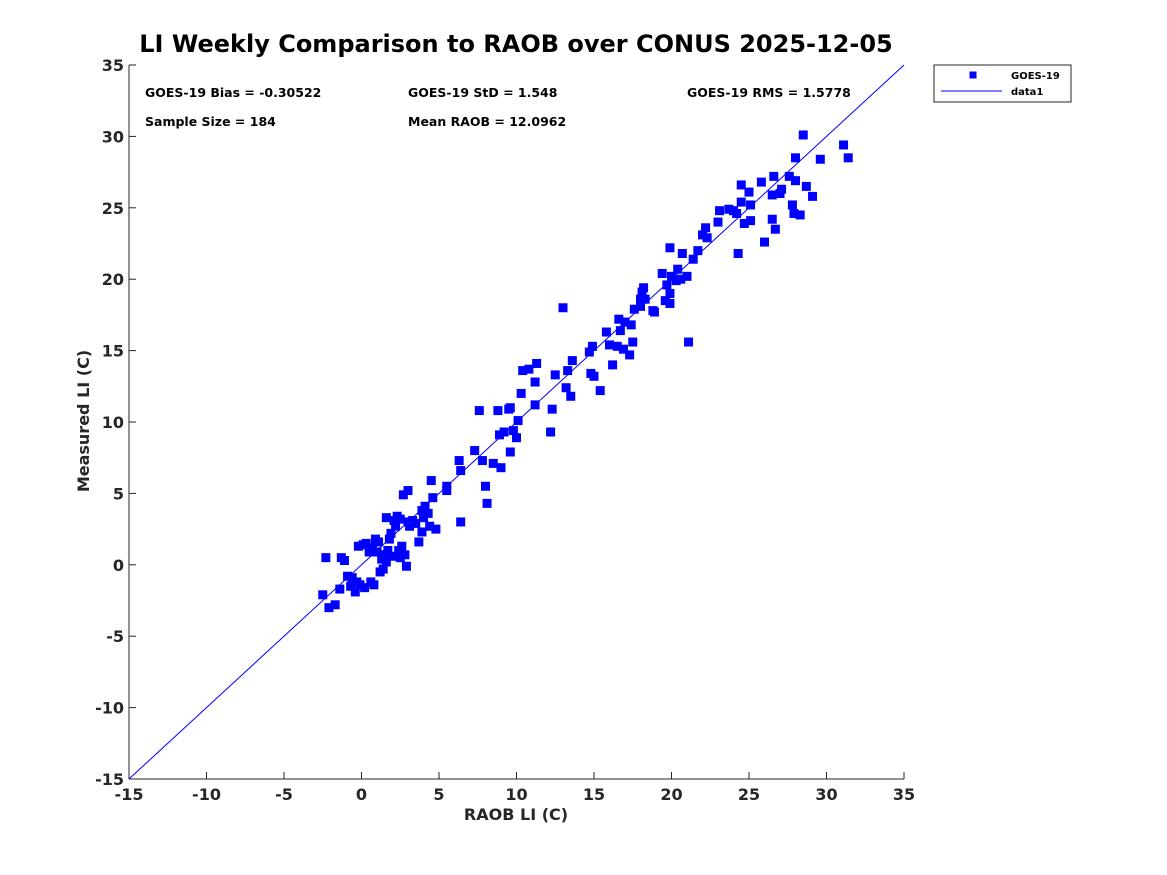 Image resolution: width=1167 pixels, height=875 pixels. What do you see at coordinates (482, 92) in the screenshot?
I see `stat-std: GOES-19 StD = 1.548` at bounding box center [482, 92].